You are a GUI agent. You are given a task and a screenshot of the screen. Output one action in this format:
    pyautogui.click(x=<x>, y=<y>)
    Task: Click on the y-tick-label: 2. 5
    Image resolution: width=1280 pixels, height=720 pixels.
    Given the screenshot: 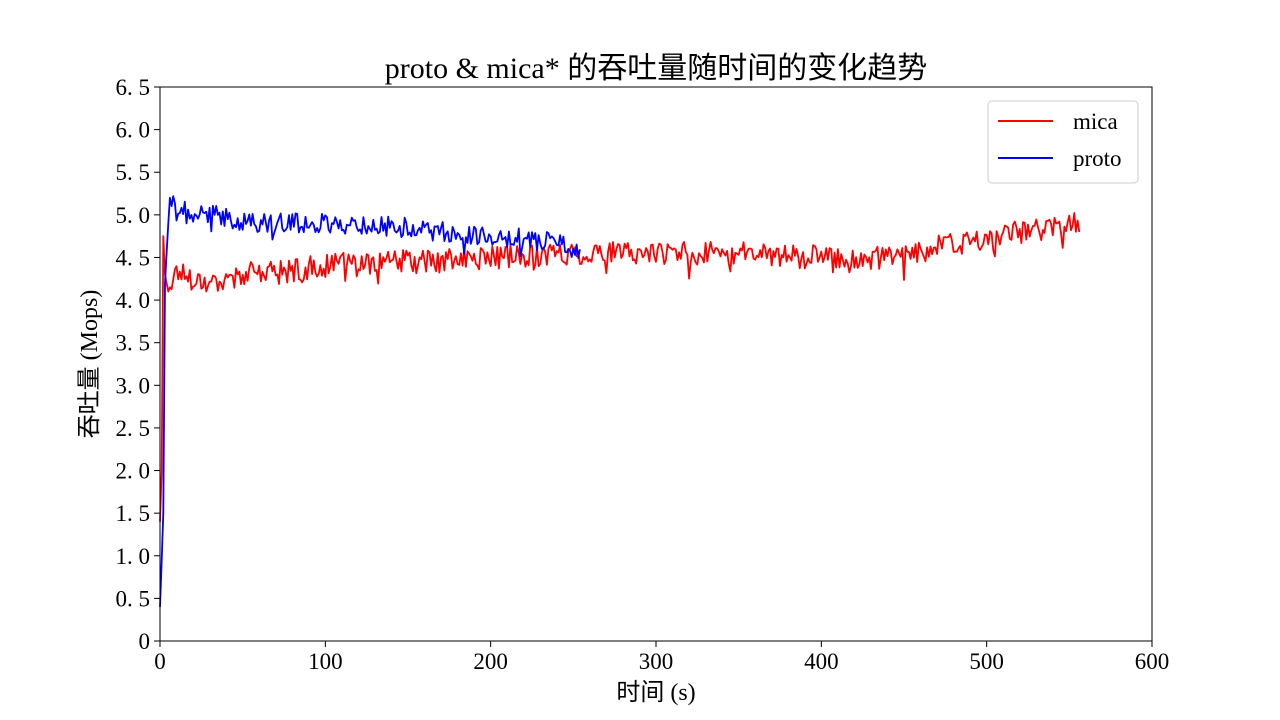 What is the action you would take?
    pyautogui.click(x=133, y=428)
    